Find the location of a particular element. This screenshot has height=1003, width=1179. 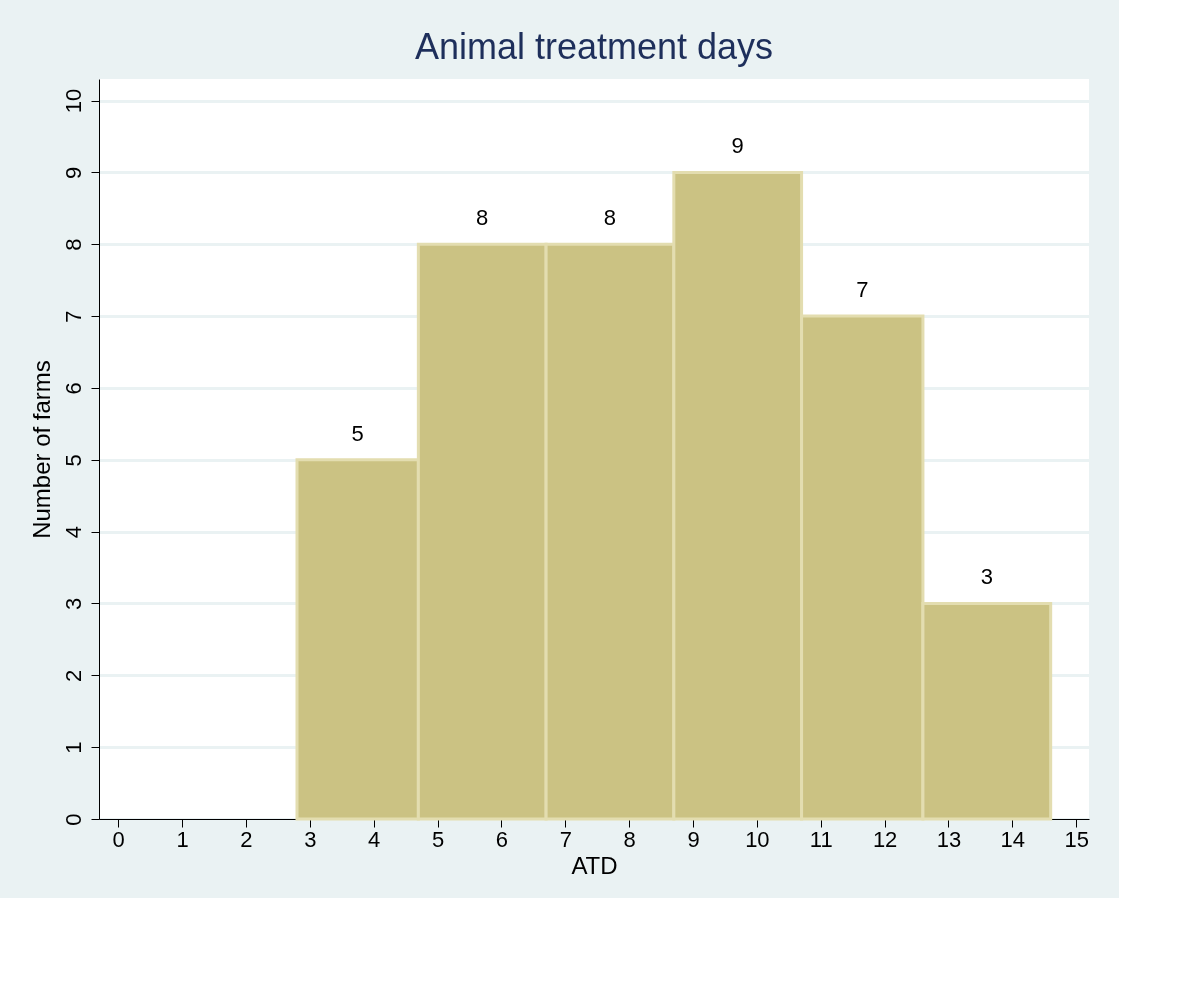

y-tick-label: 7 is located at coordinates (73, 316).